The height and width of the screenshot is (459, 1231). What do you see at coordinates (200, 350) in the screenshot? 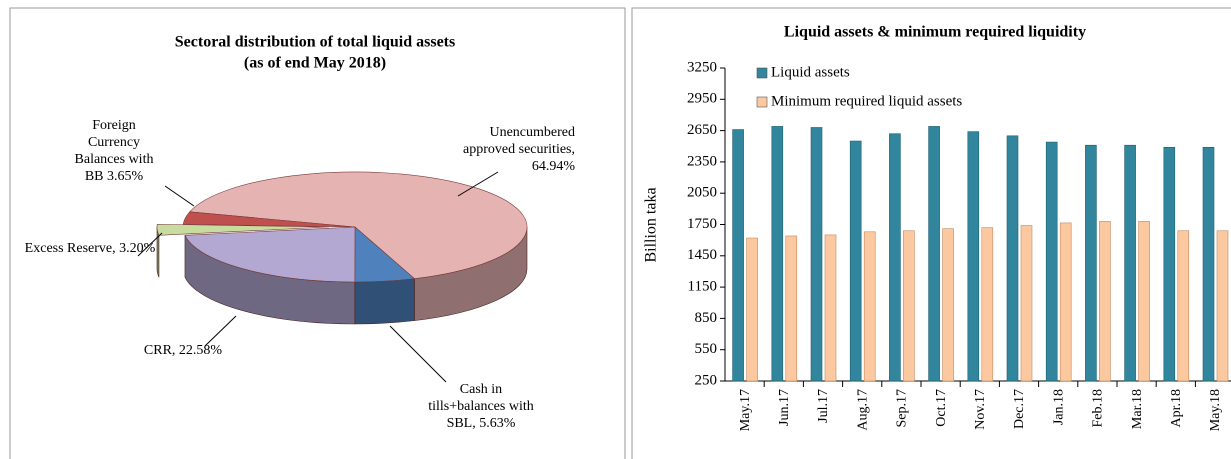
I see `label-text: 22.58%` at bounding box center [200, 350].